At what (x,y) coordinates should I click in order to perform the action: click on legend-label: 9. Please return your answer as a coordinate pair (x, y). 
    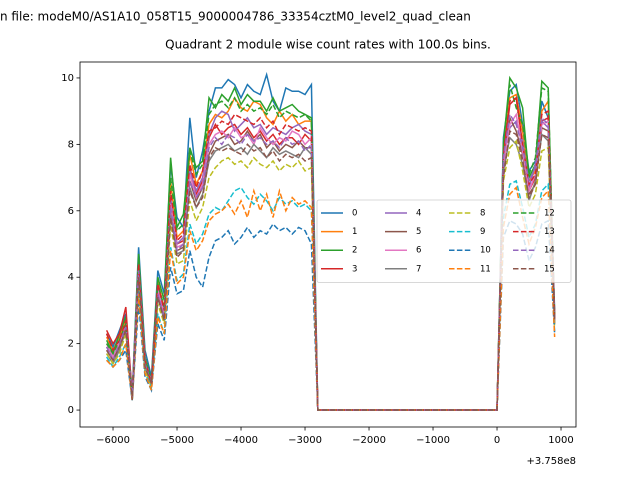
    Looking at the image, I should click on (482, 232).